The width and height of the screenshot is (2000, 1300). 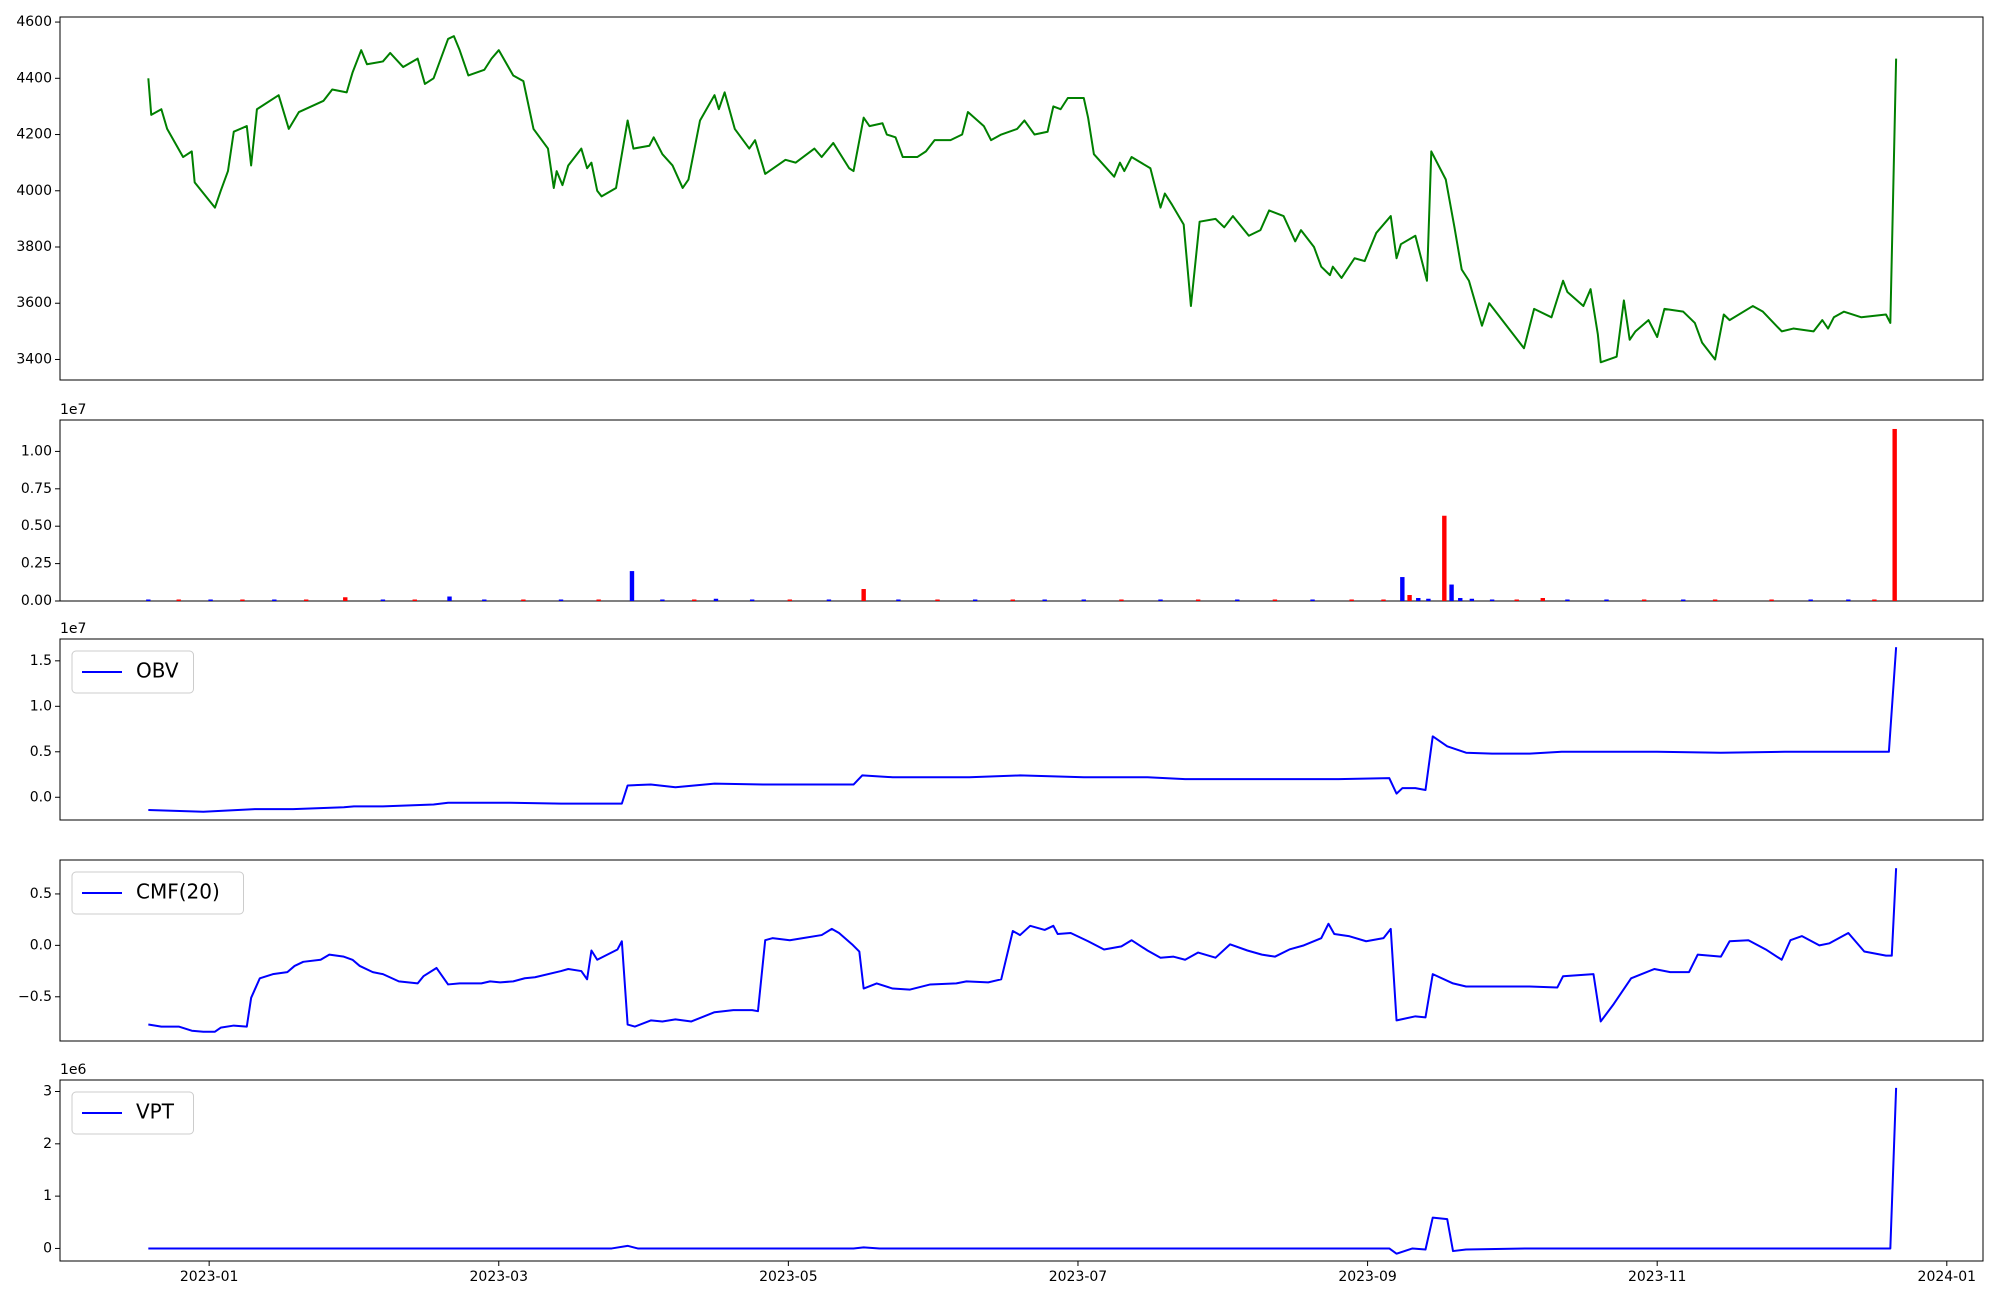 What do you see at coordinates (47, 1092) in the screenshot?
I see `y-tick-label: 3` at bounding box center [47, 1092].